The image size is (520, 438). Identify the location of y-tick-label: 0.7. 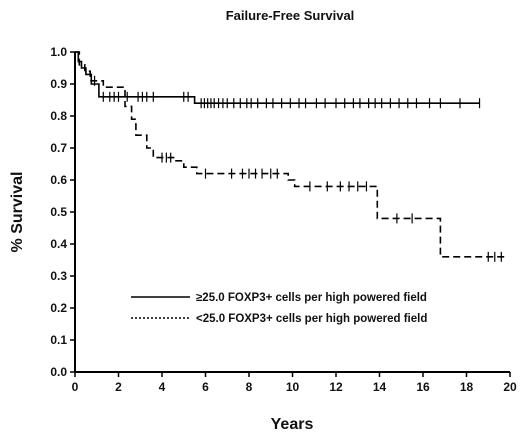
(58, 148).